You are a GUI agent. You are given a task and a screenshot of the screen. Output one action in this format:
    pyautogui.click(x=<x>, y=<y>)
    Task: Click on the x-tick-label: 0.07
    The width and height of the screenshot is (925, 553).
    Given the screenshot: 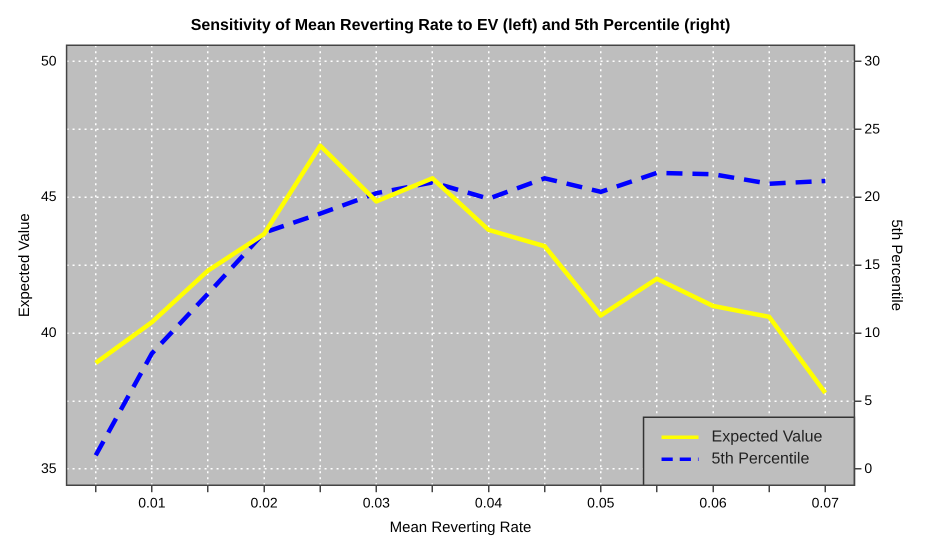 What is the action you would take?
    pyautogui.click(x=826, y=502)
    